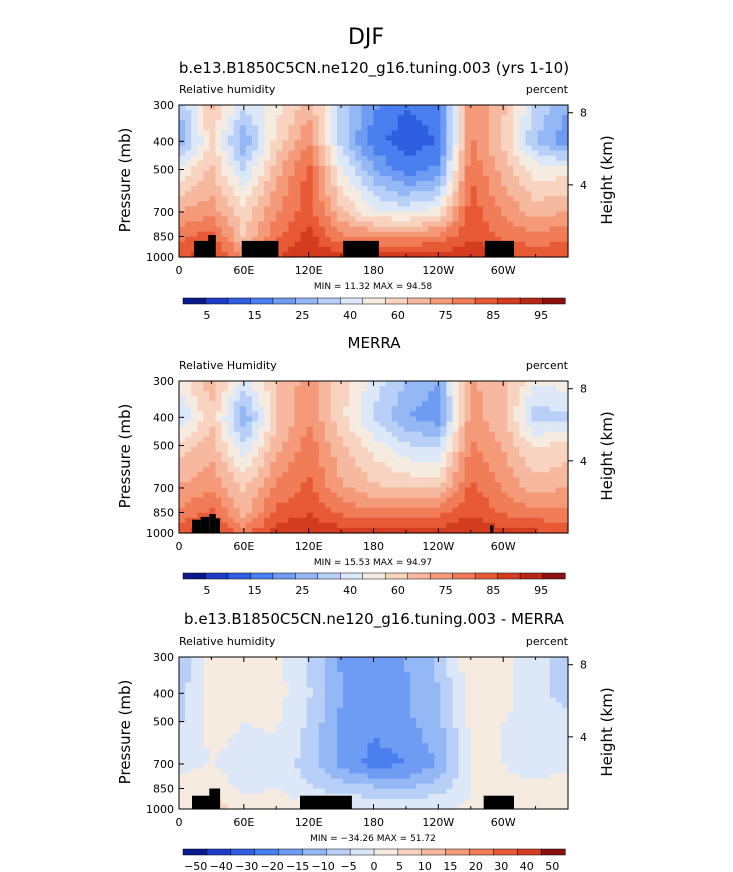 The height and width of the screenshot is (872, 733). What do you see at coordinates (577, 425) in the screenshot?
I see `y2-ticks: 84` at bounding box center [577, 425].